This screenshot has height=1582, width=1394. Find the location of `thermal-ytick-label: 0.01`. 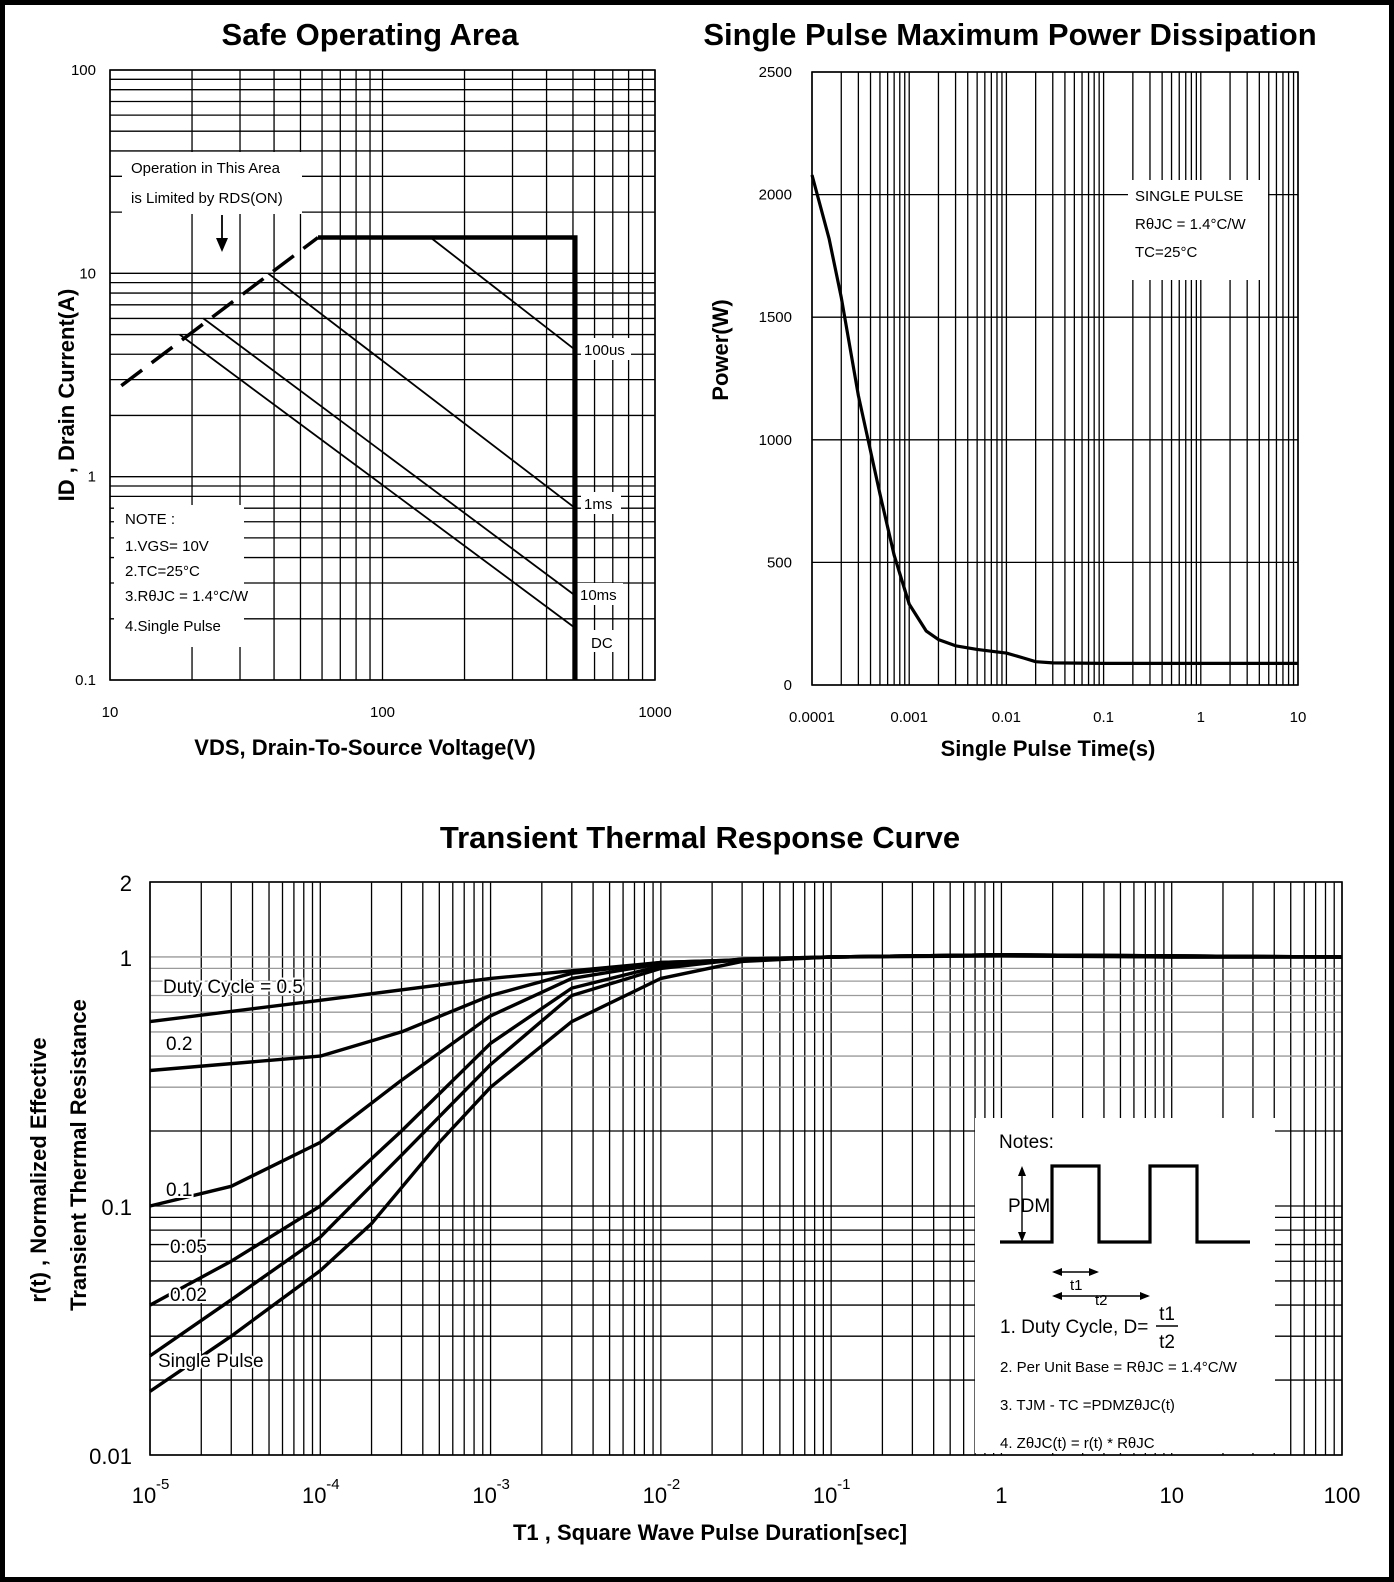

thermal-ytick-label: 0.01 is located at coordinates (110, 1456).